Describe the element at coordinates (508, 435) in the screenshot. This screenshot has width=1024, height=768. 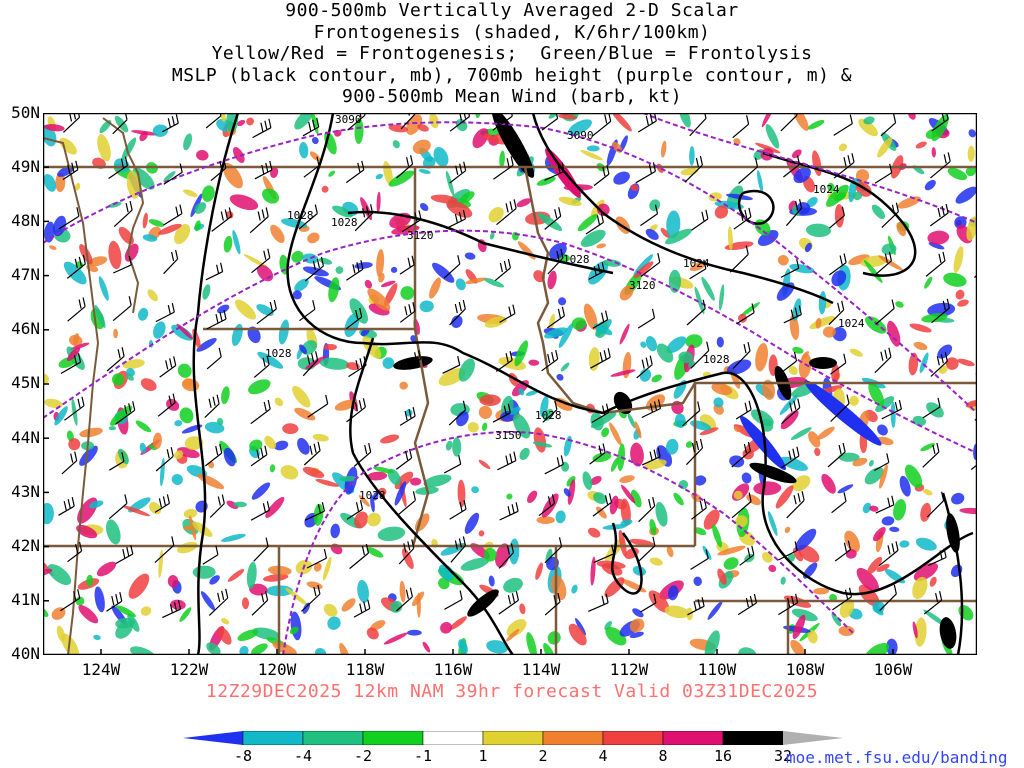
I see `height-label-5: 3150` at that location.